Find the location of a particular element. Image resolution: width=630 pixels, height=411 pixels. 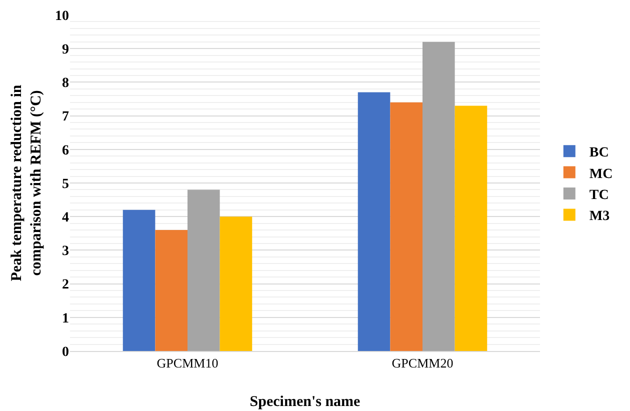

y-axis-title: Peak temperature reduction in comparison with REFM (°C) is located at coordinates (26, 183).